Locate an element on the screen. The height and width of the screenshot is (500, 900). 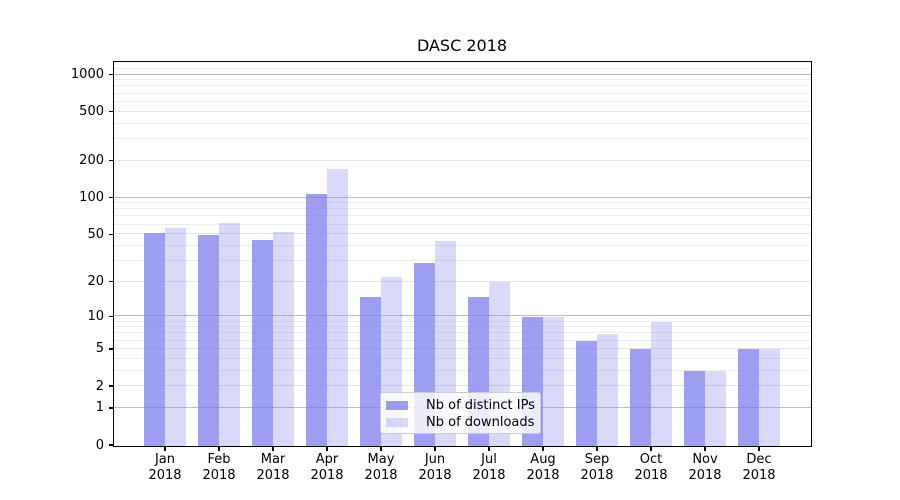
legend-swatch-downloads is located at coordinates (397, 422).